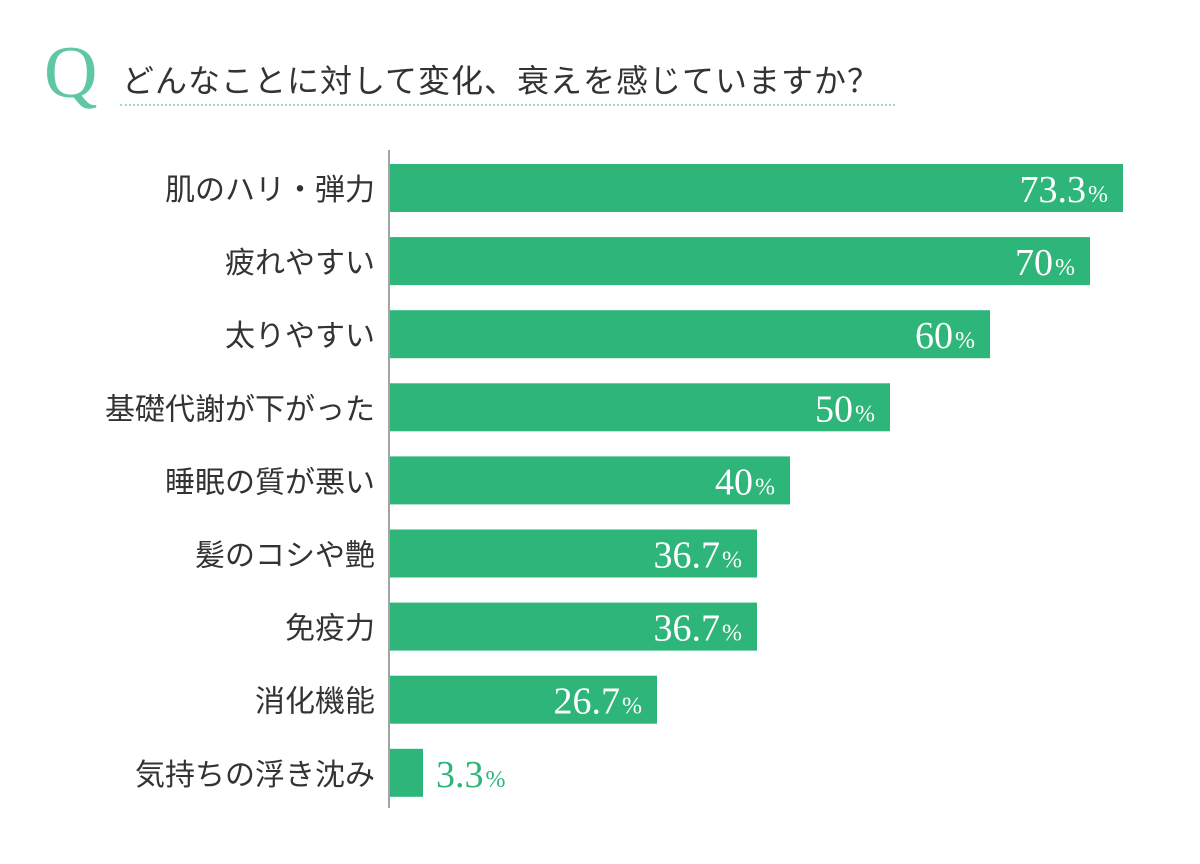 Image resolution: width=1200 pixels, height=864 pixels. I want to click on value-number: 3.3, so click(460, 775).